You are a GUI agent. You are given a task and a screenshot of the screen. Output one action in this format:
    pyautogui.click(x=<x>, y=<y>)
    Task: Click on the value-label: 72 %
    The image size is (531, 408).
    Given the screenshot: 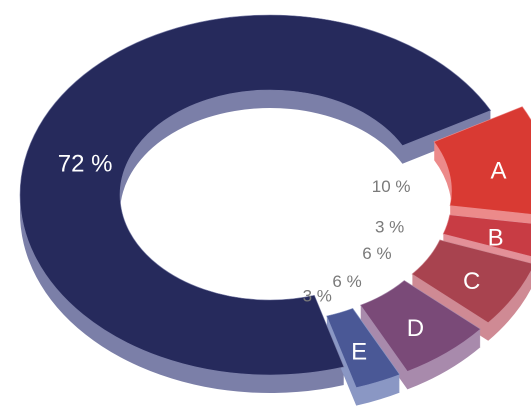 What is the action you would take?
    pyautogui.click(x=85, y=163)
    